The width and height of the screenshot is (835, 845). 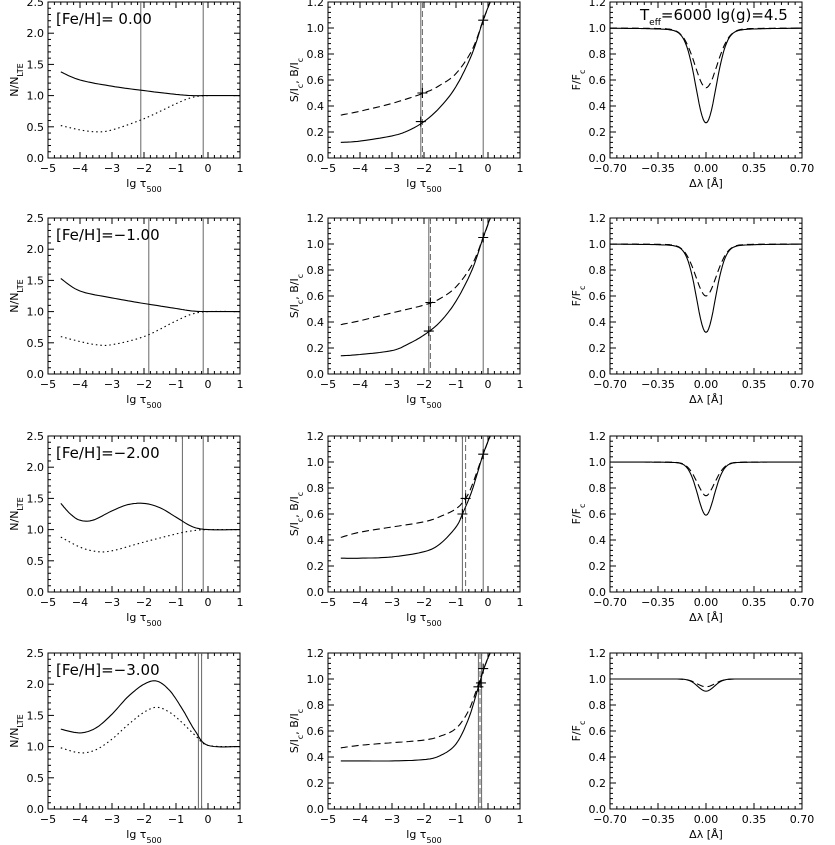 I want to click on teff-logg-label: Teff=6000 lg(g)=4.5, so click(x=713, y=17).